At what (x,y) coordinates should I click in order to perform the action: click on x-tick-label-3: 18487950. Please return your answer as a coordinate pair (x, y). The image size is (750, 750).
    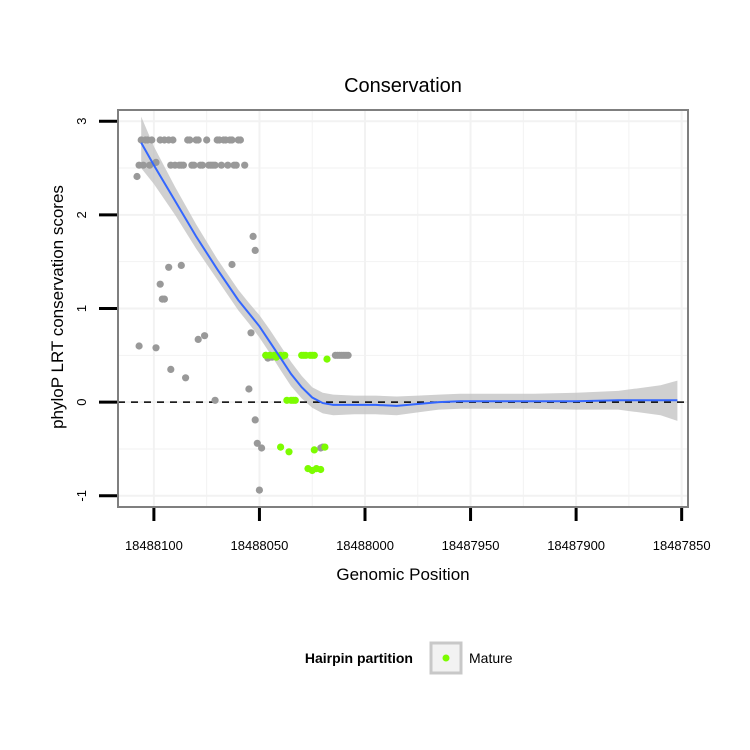
    Looking at the image, I should click on (471, 545).